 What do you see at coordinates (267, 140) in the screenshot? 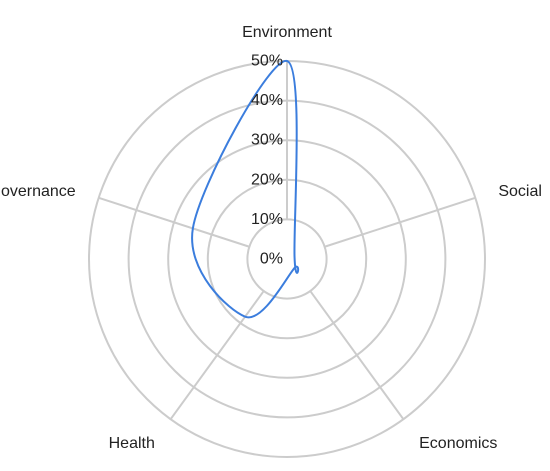
I see `tick-label: 30%` at bounding box center [267, 140].